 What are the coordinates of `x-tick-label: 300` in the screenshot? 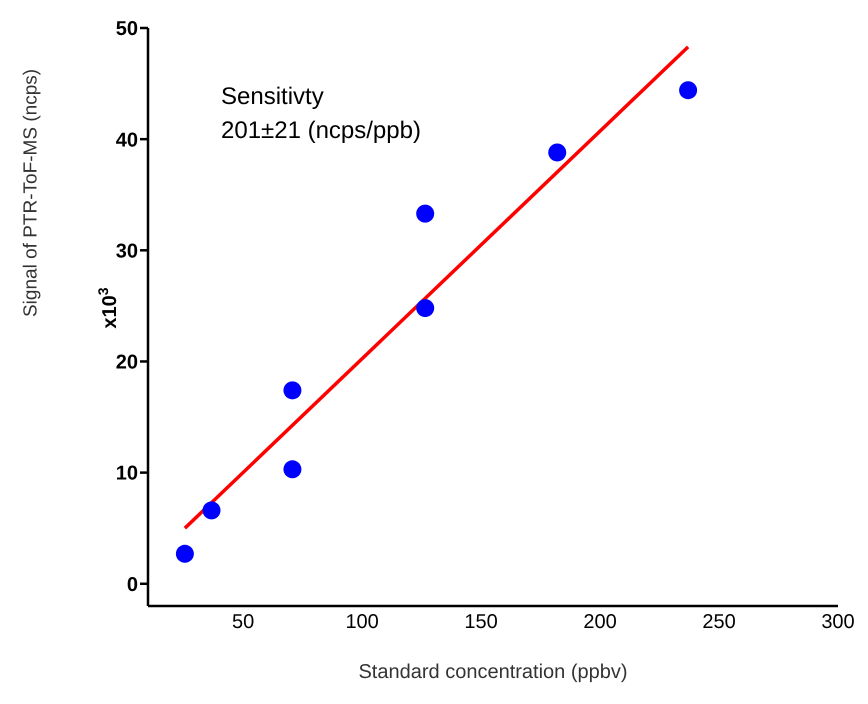 It's located at (838, 622).